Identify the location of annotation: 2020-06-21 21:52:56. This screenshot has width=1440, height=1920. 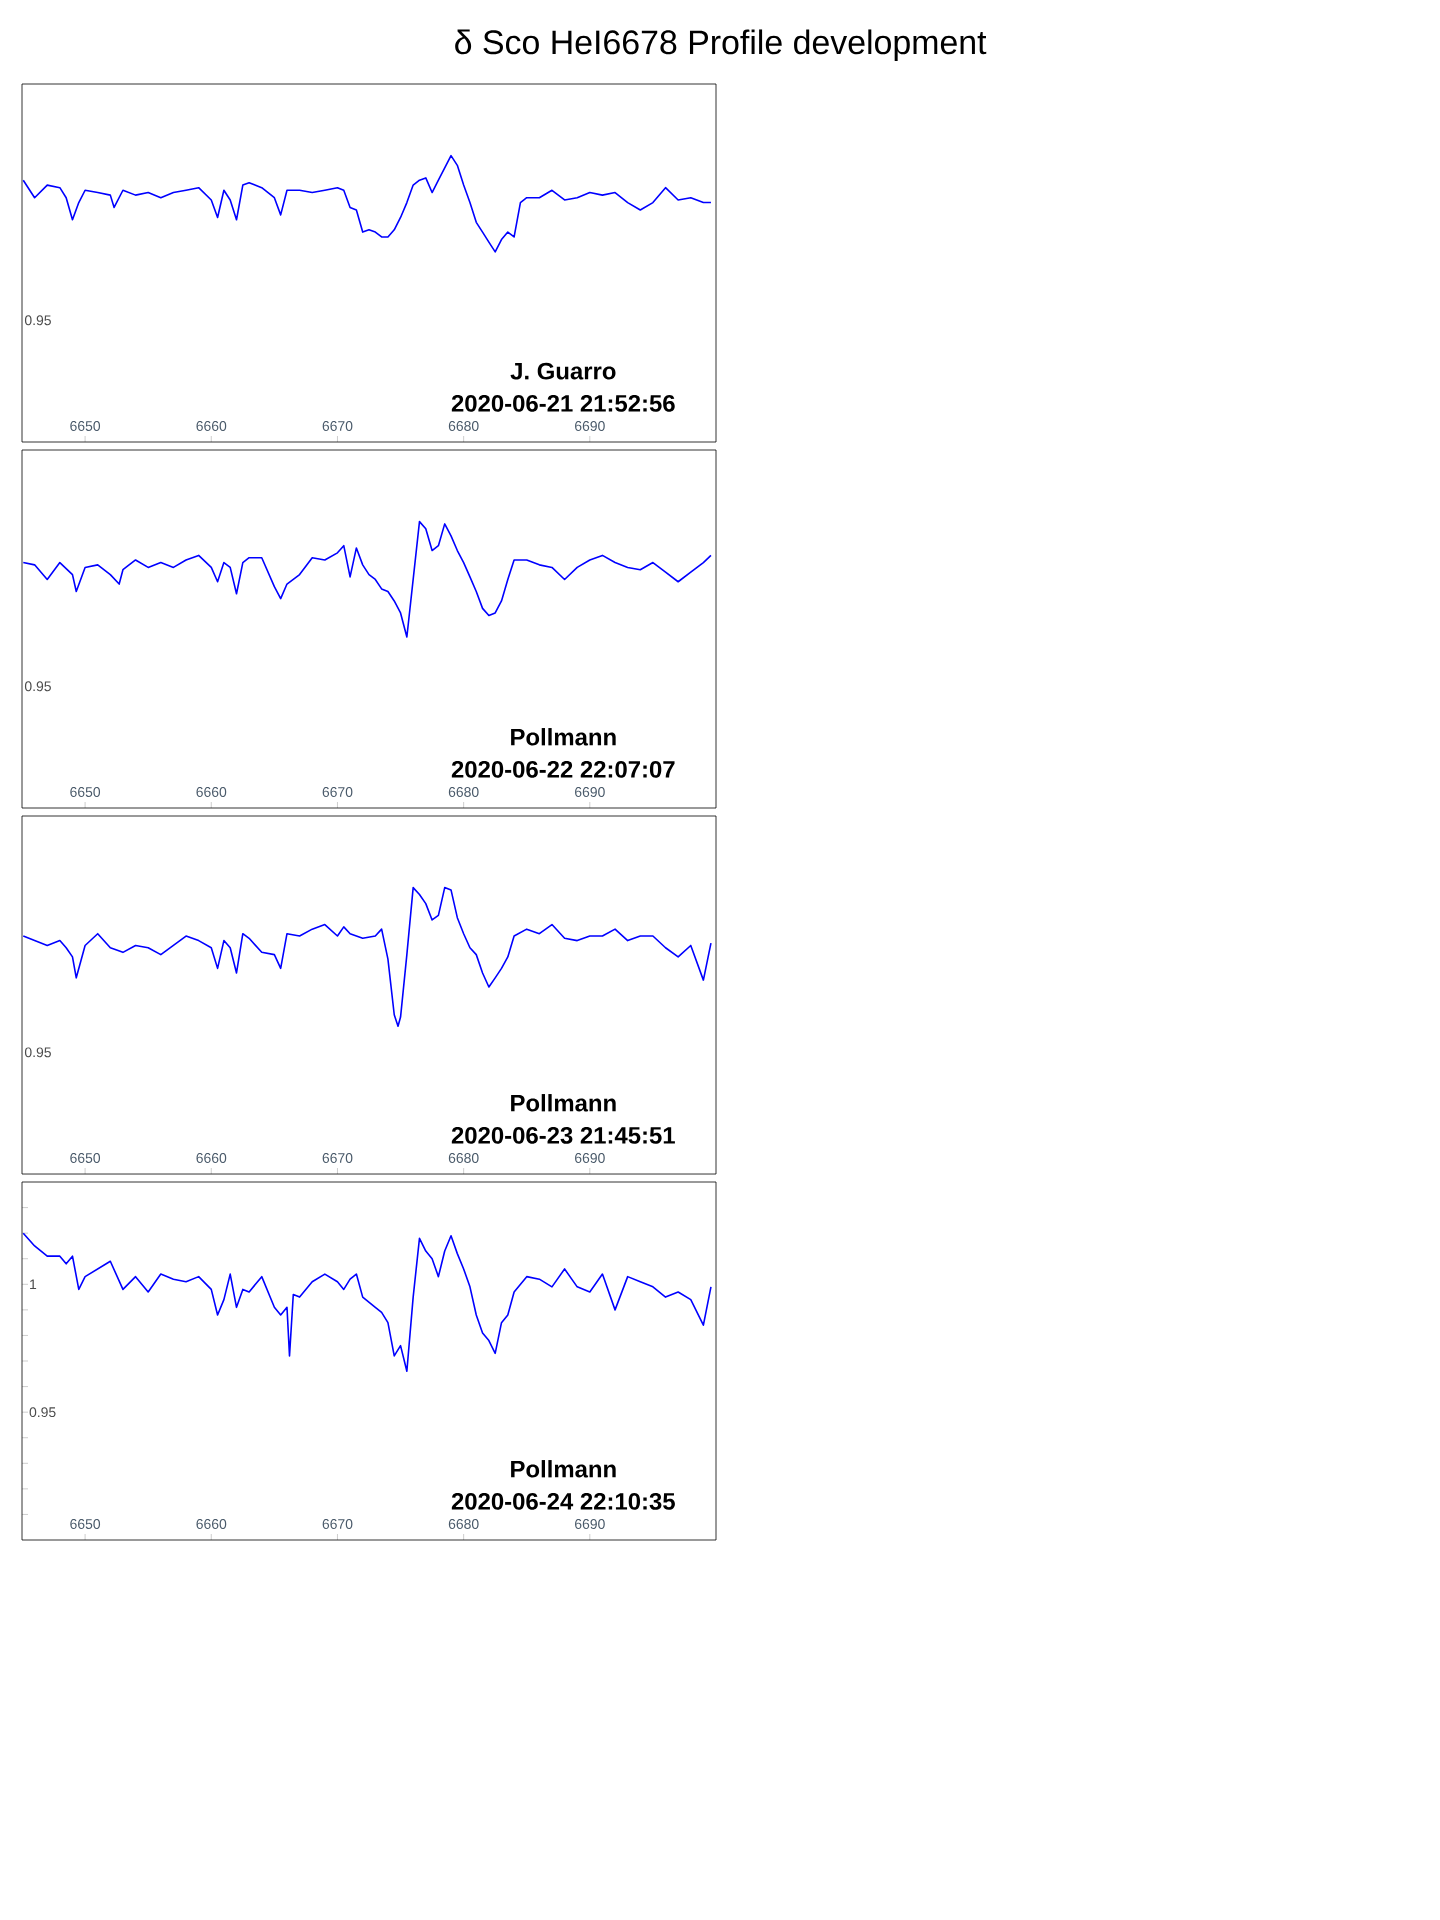
(563, 403).